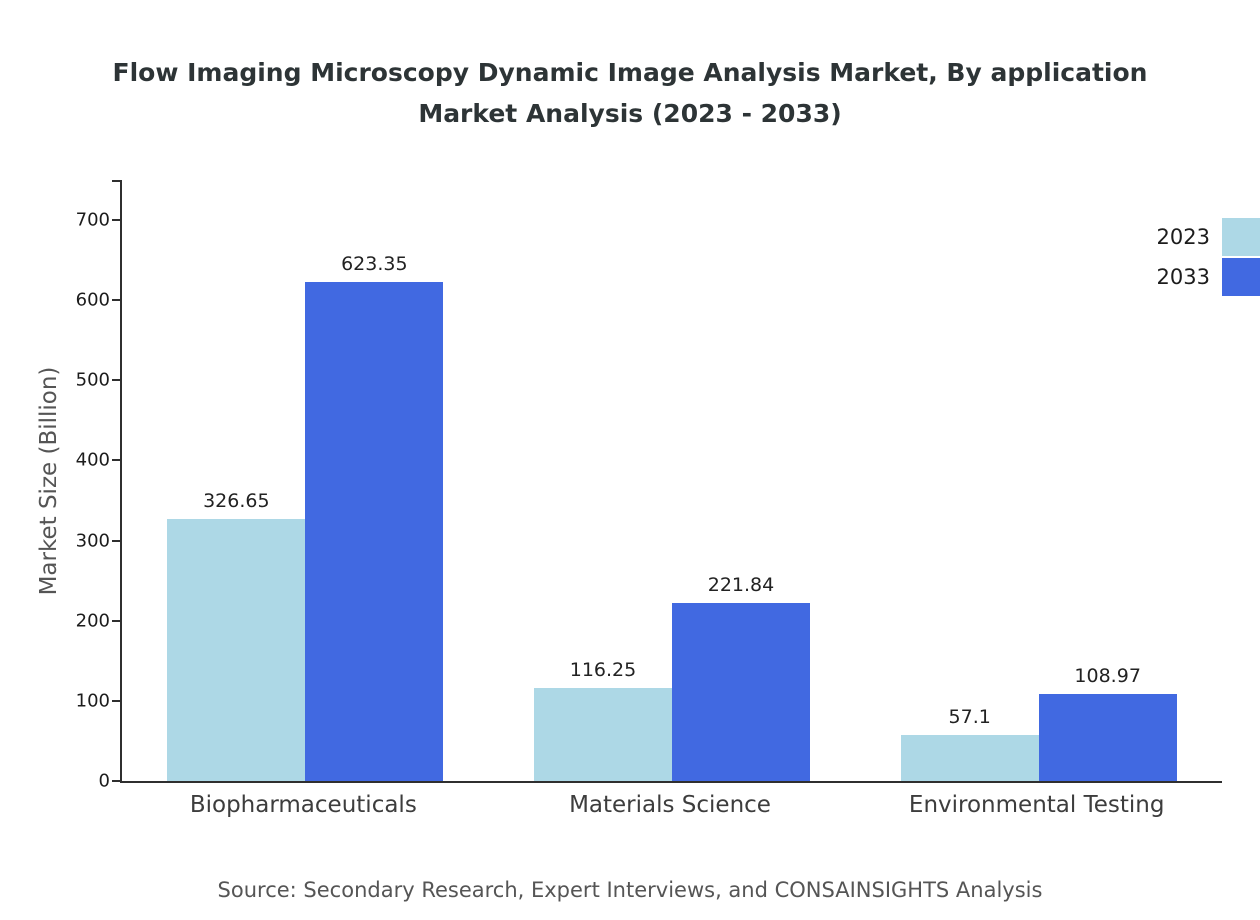 This screenshot has height=920, width=1260. What do you see at coordinates (236, 650) in the screenshot?
I see `bar-2023-biopharmaceuticals` at bounding box center [236, 650].